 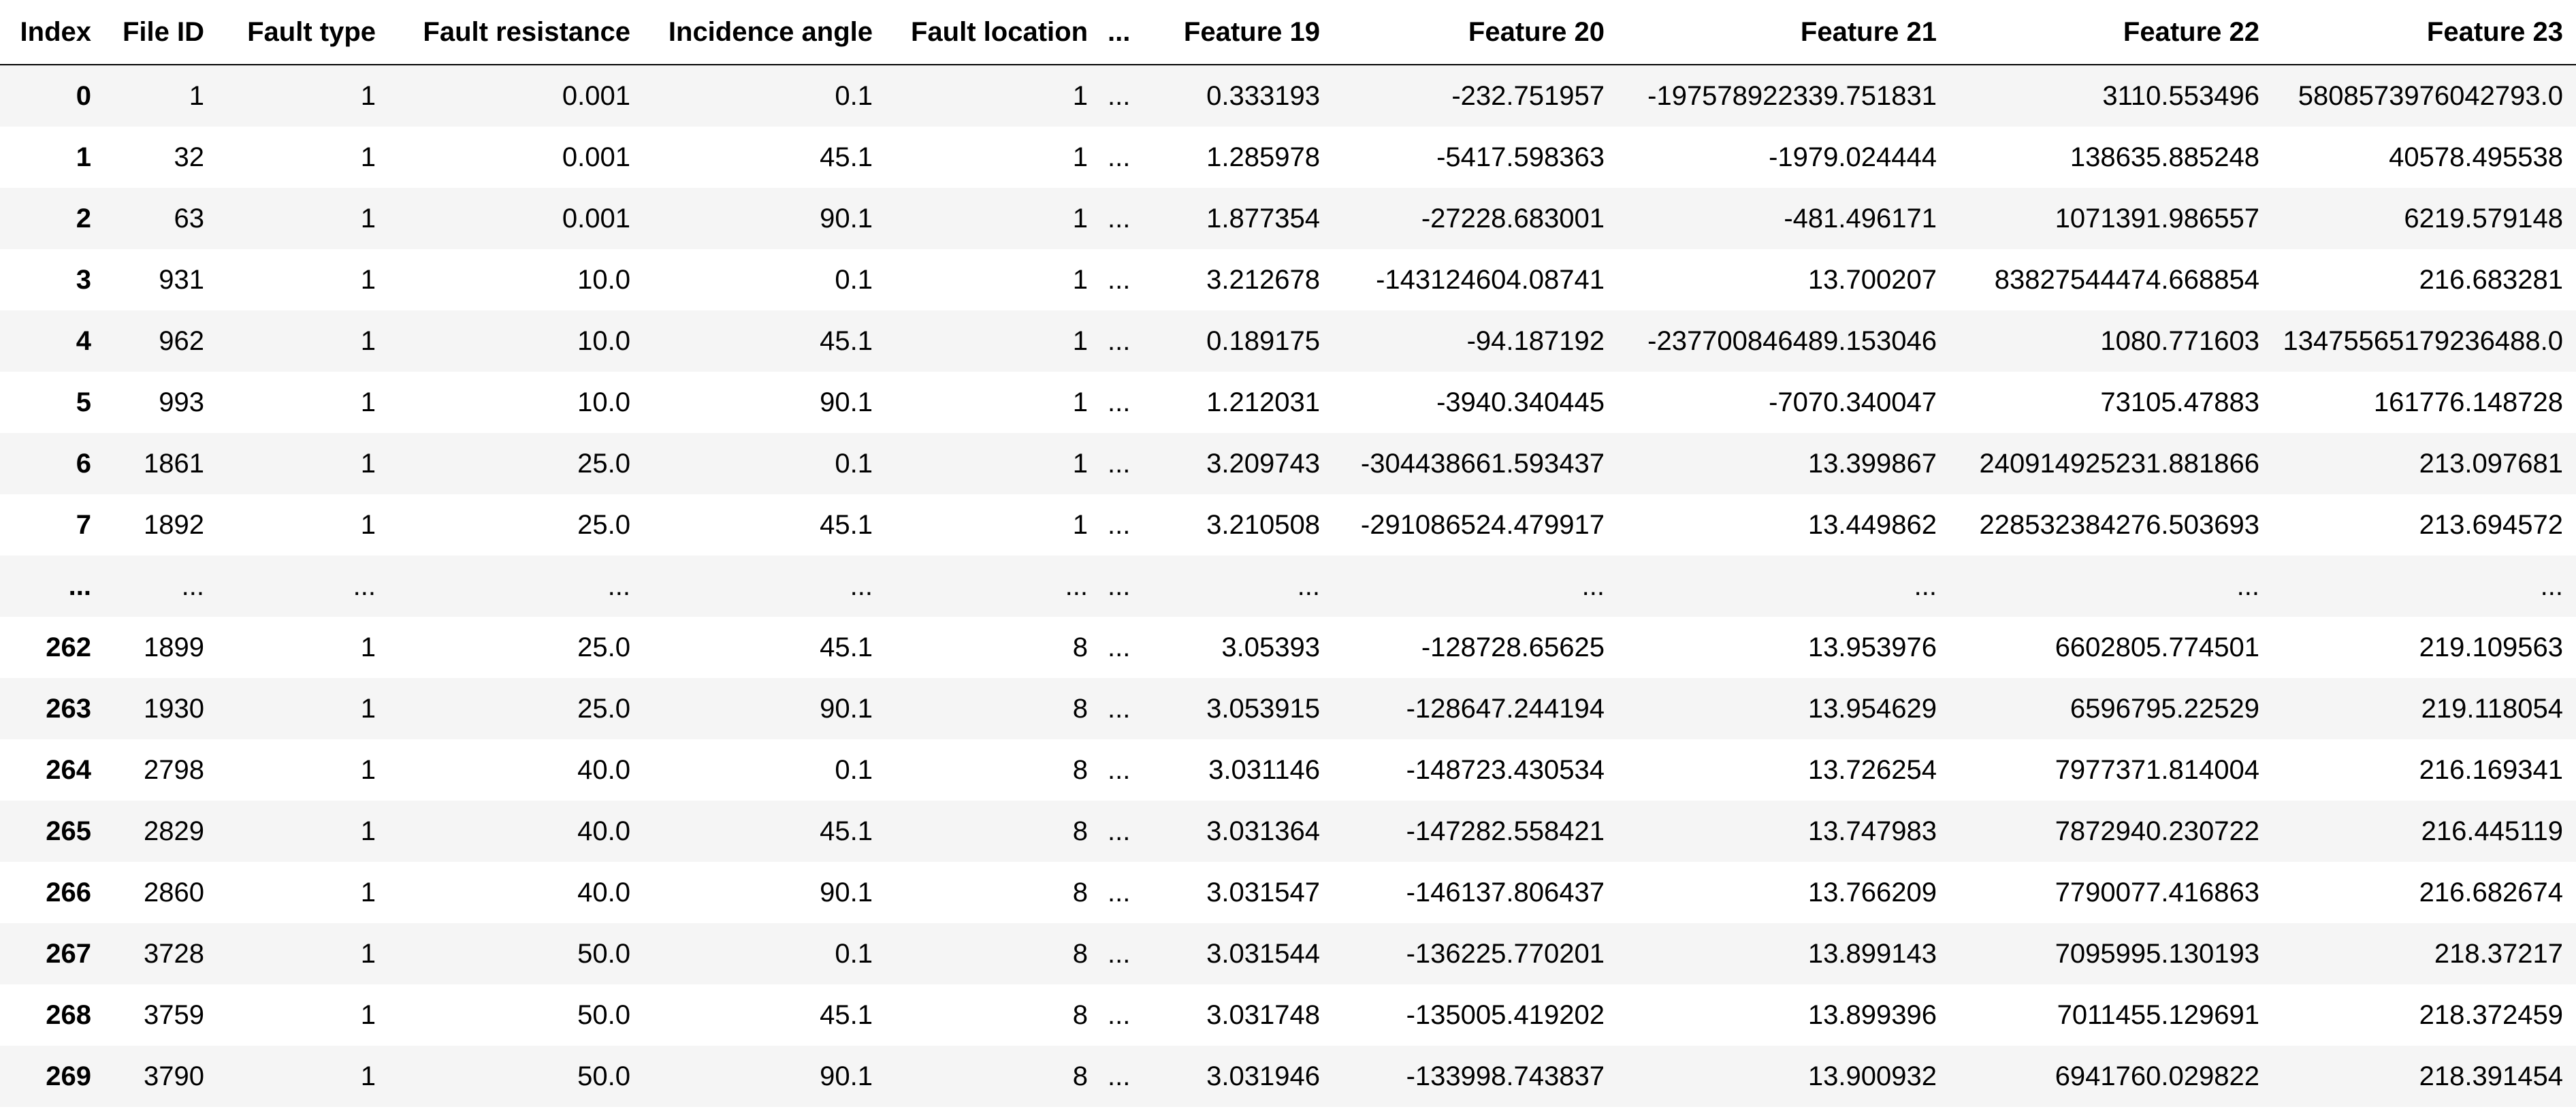 I want to click on cell-feature-19: 1.877354, so click(x=1263, y=219).